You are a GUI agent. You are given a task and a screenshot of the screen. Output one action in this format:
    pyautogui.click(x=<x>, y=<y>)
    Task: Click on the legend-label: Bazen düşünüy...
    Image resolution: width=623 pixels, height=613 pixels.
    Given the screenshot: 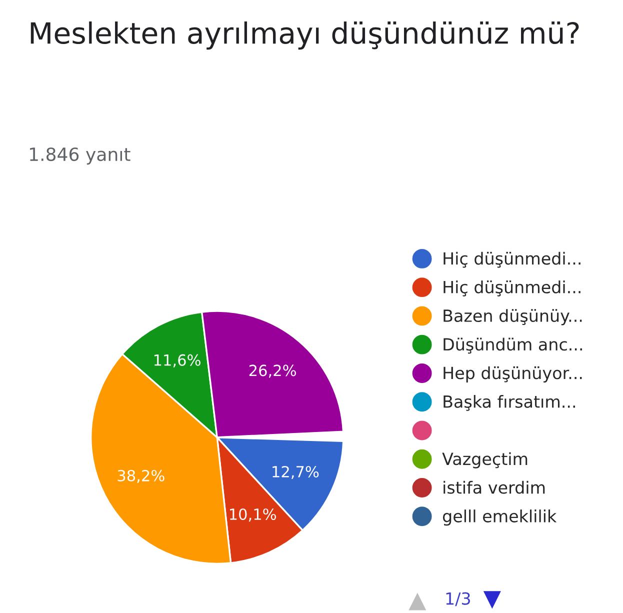 What is the action you would take?
    pyautogui.click(x=513, y=317)
    